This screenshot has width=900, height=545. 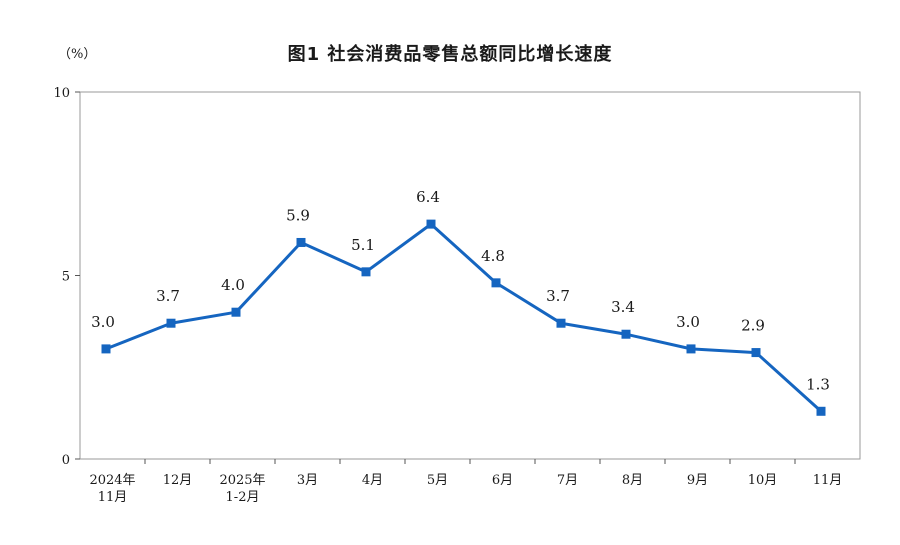 What do you see at coordinates (428, 197) in the screenshot?
I see `data-label: 6.4` at bounding box center [428, 197].